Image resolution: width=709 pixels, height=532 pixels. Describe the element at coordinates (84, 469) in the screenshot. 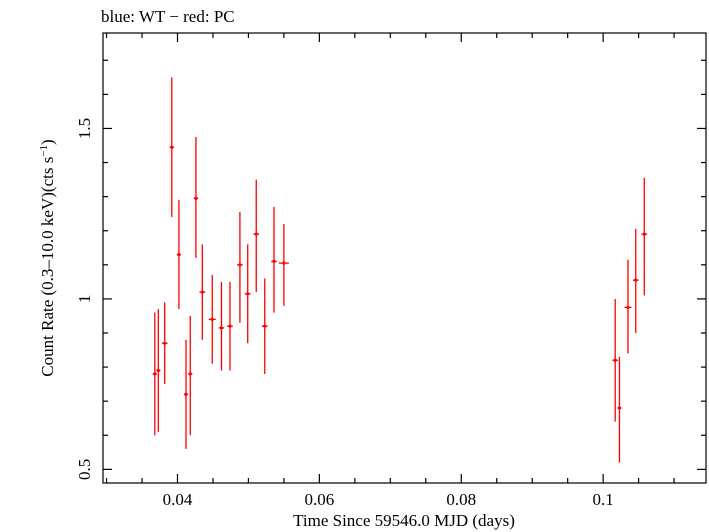

I see `y-tick-label: 0.5` at that location.